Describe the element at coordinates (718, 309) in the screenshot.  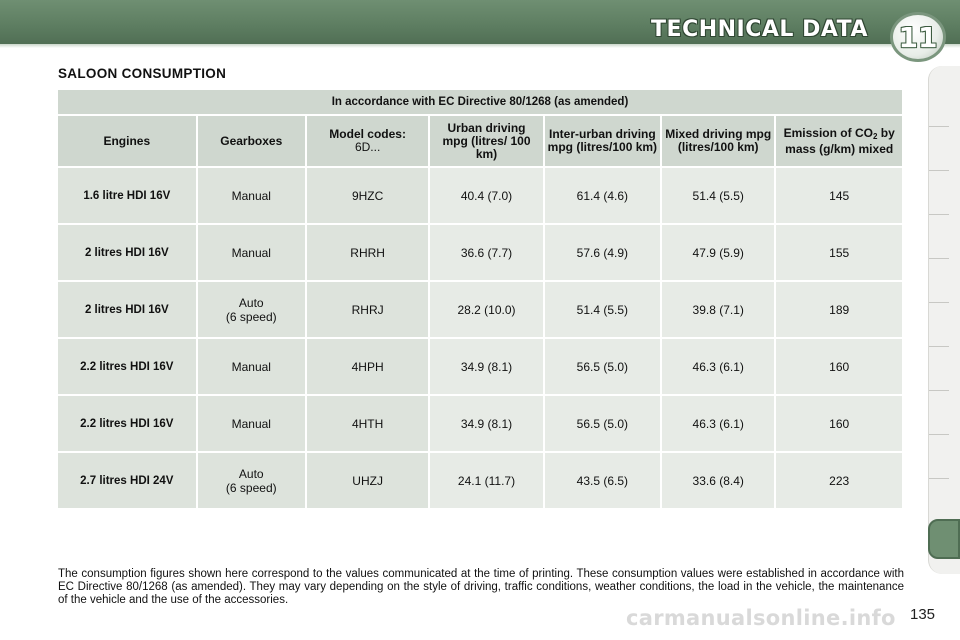
I see `mixed-cell: 39.8 (7.1)` at that location.